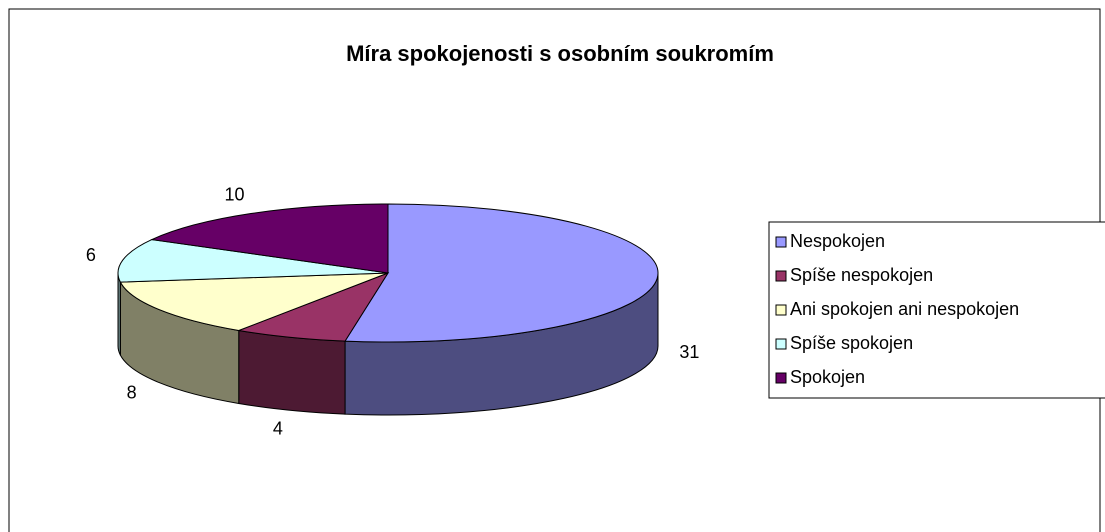  I want to click on legend-label: Spíše spokojen, so click(851, 343).